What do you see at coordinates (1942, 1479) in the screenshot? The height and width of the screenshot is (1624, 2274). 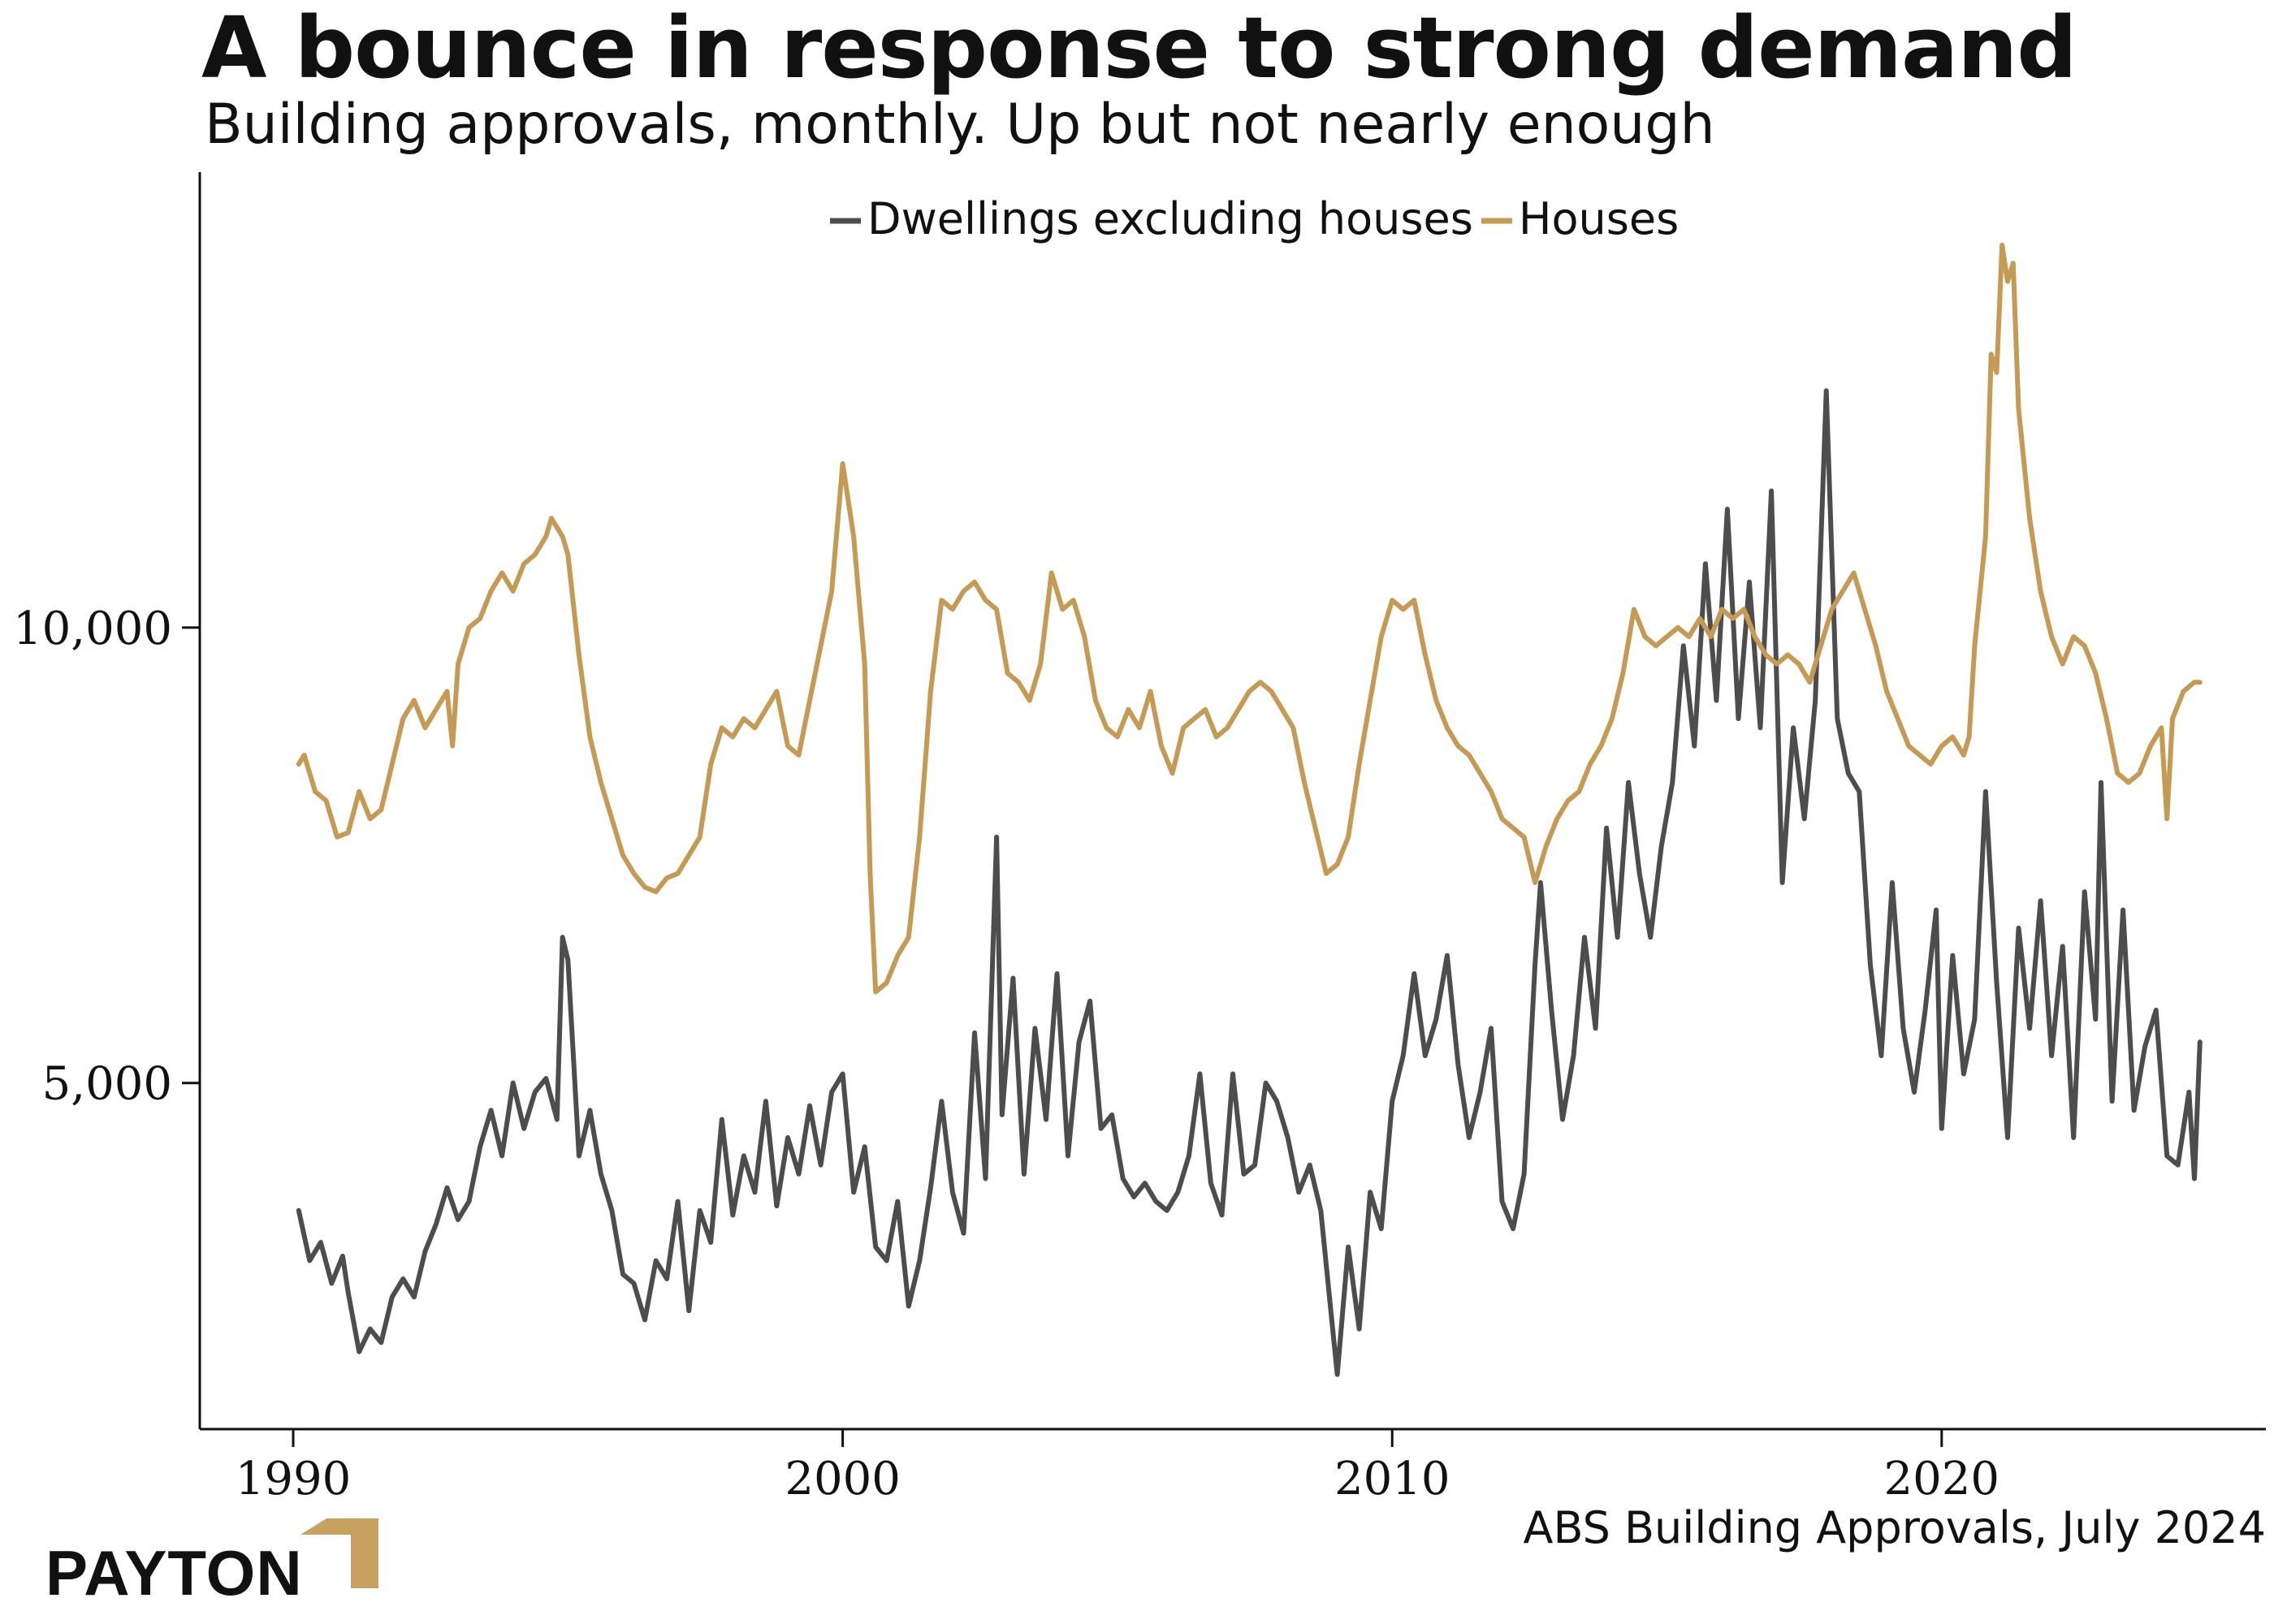 I see `x-tick-label: 2020` at bounding box center [1942, 1479].